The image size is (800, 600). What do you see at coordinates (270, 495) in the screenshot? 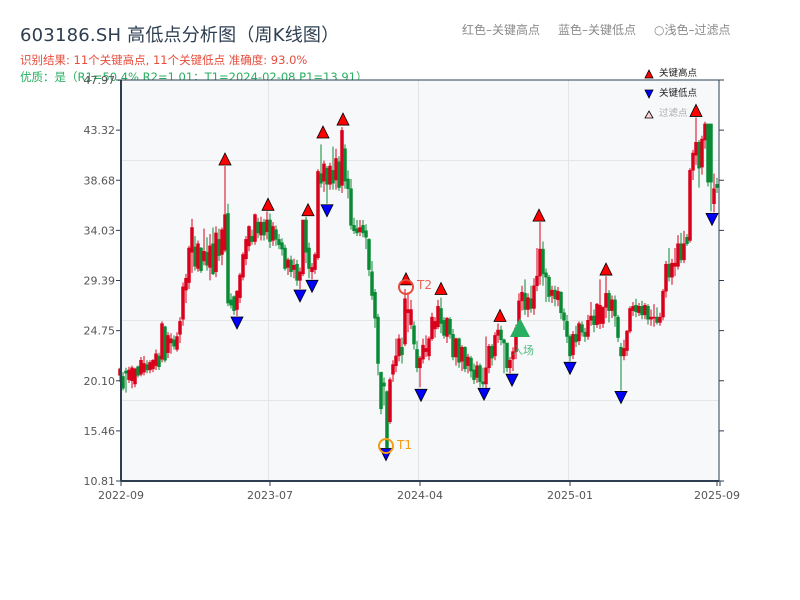
I see `x-tick-label: 2023-07` at bounding box center [270, 495].